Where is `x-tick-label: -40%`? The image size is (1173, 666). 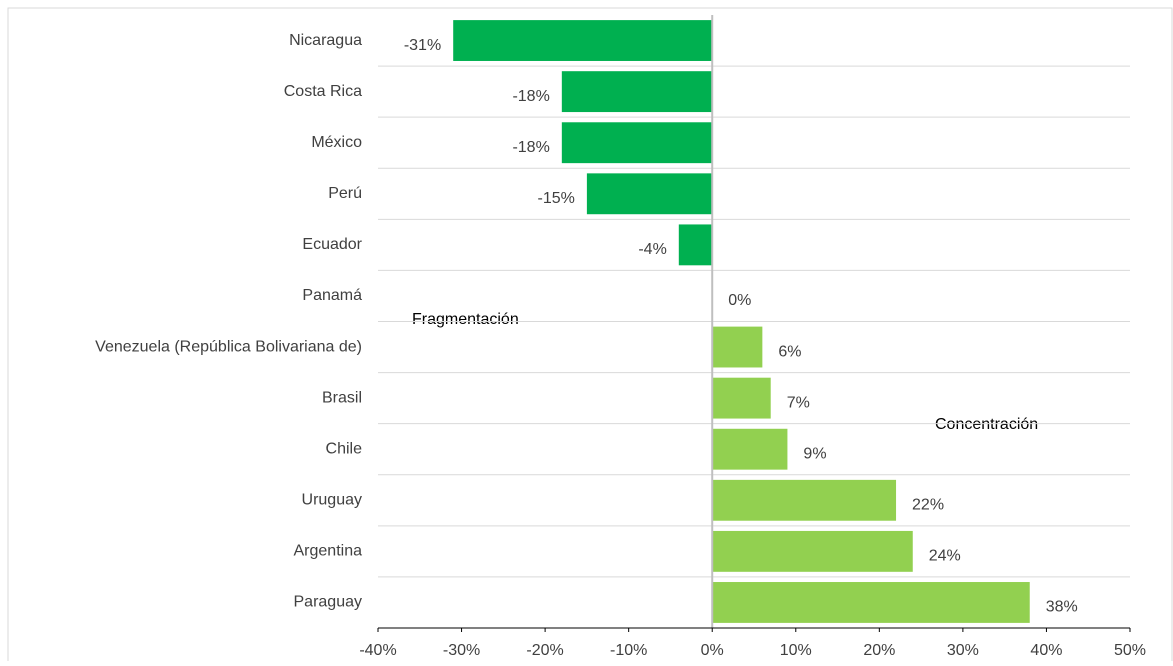
x-tick-label: -40% is located at coordinates (377, 650).